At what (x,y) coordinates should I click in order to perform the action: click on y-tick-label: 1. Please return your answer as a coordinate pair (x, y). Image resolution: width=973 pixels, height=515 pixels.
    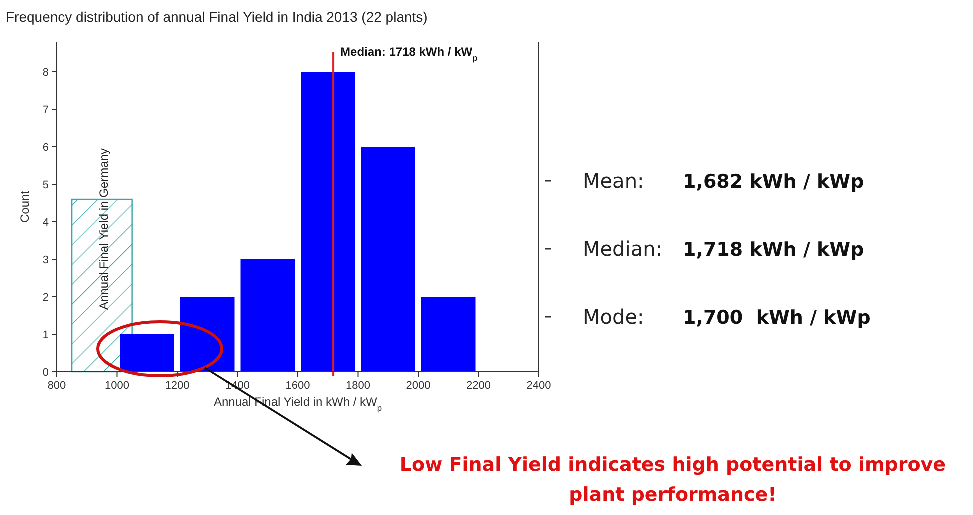
    Looking at the image, I should click on (45, 336).